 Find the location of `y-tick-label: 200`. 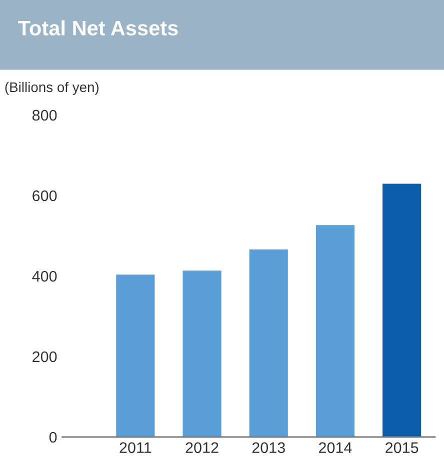

y-tick-label: 200 is located at coordinates (44, 356).